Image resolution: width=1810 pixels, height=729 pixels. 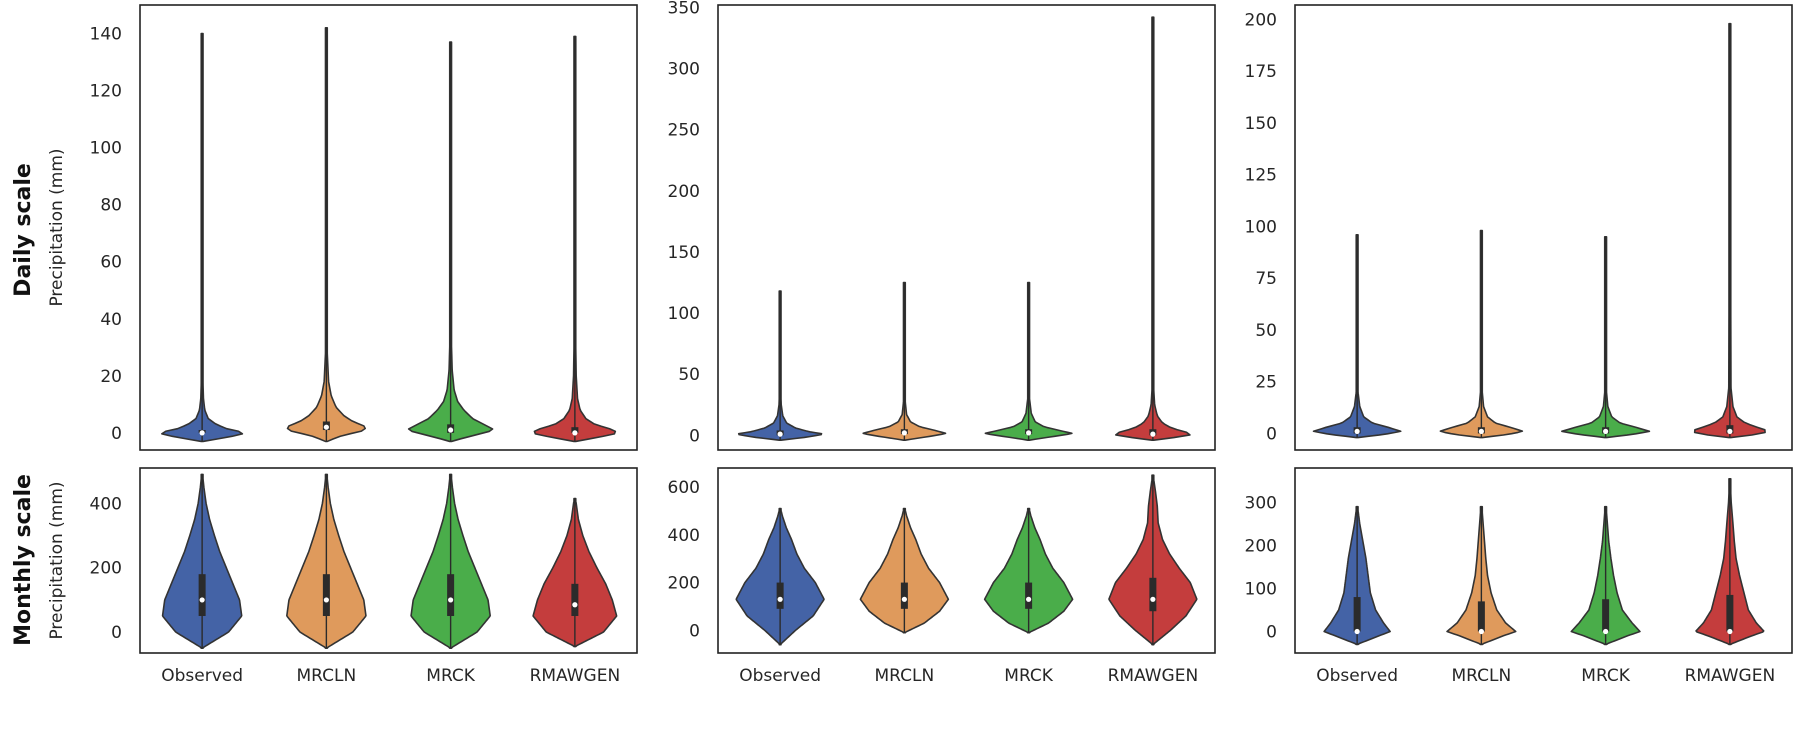 I want to click on y-tick-label: 250, so click(x=684, y=131).